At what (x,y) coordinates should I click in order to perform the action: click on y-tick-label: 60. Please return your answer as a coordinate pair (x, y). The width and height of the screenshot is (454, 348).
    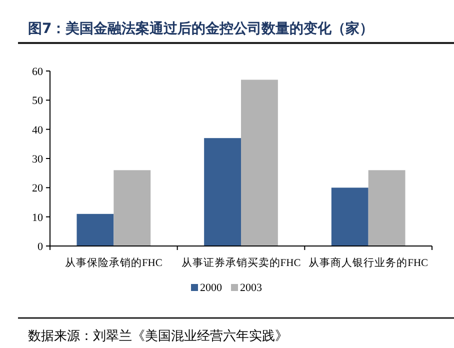
    Looking at the image, I should click on (38, 72).